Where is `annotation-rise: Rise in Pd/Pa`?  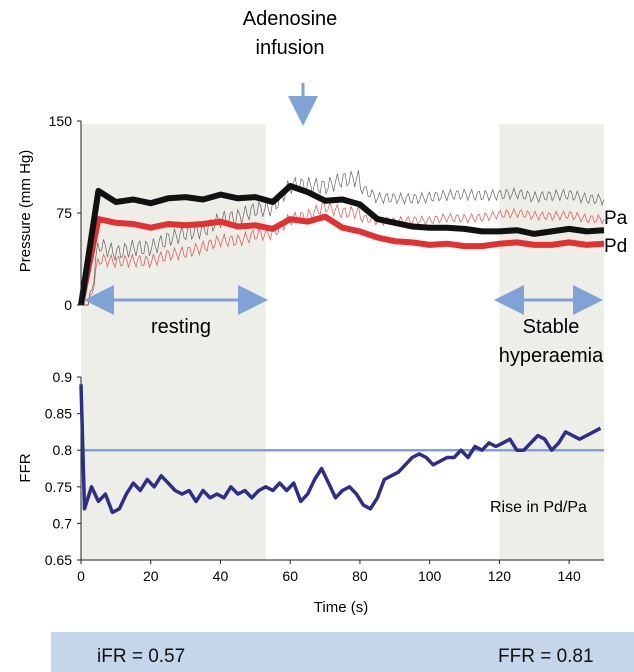
annotation-rise: Rise in Pd/Pa is located at coordinates (538, 507).